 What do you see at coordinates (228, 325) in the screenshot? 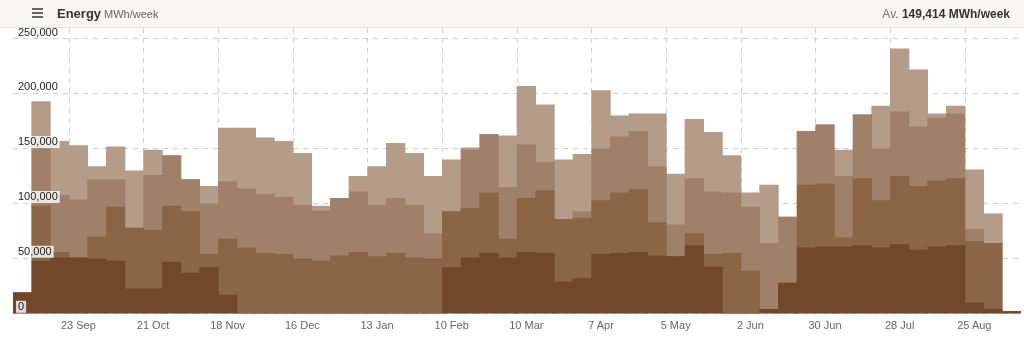
I see `x-tick-label: 18 Nov` at bounding box center [228, 325].